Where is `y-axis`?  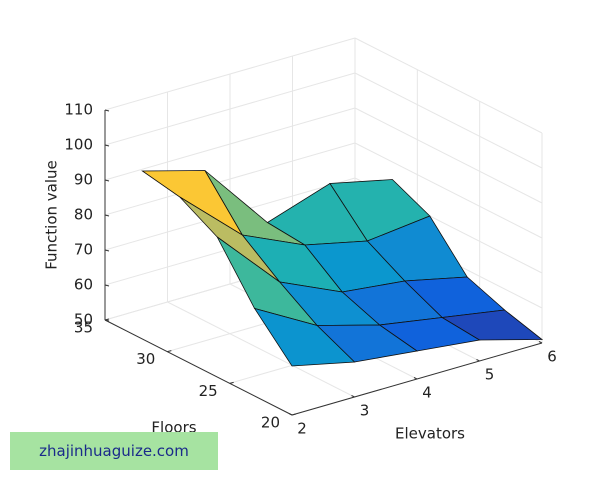
y-axis is located at coordinates (198, 367).